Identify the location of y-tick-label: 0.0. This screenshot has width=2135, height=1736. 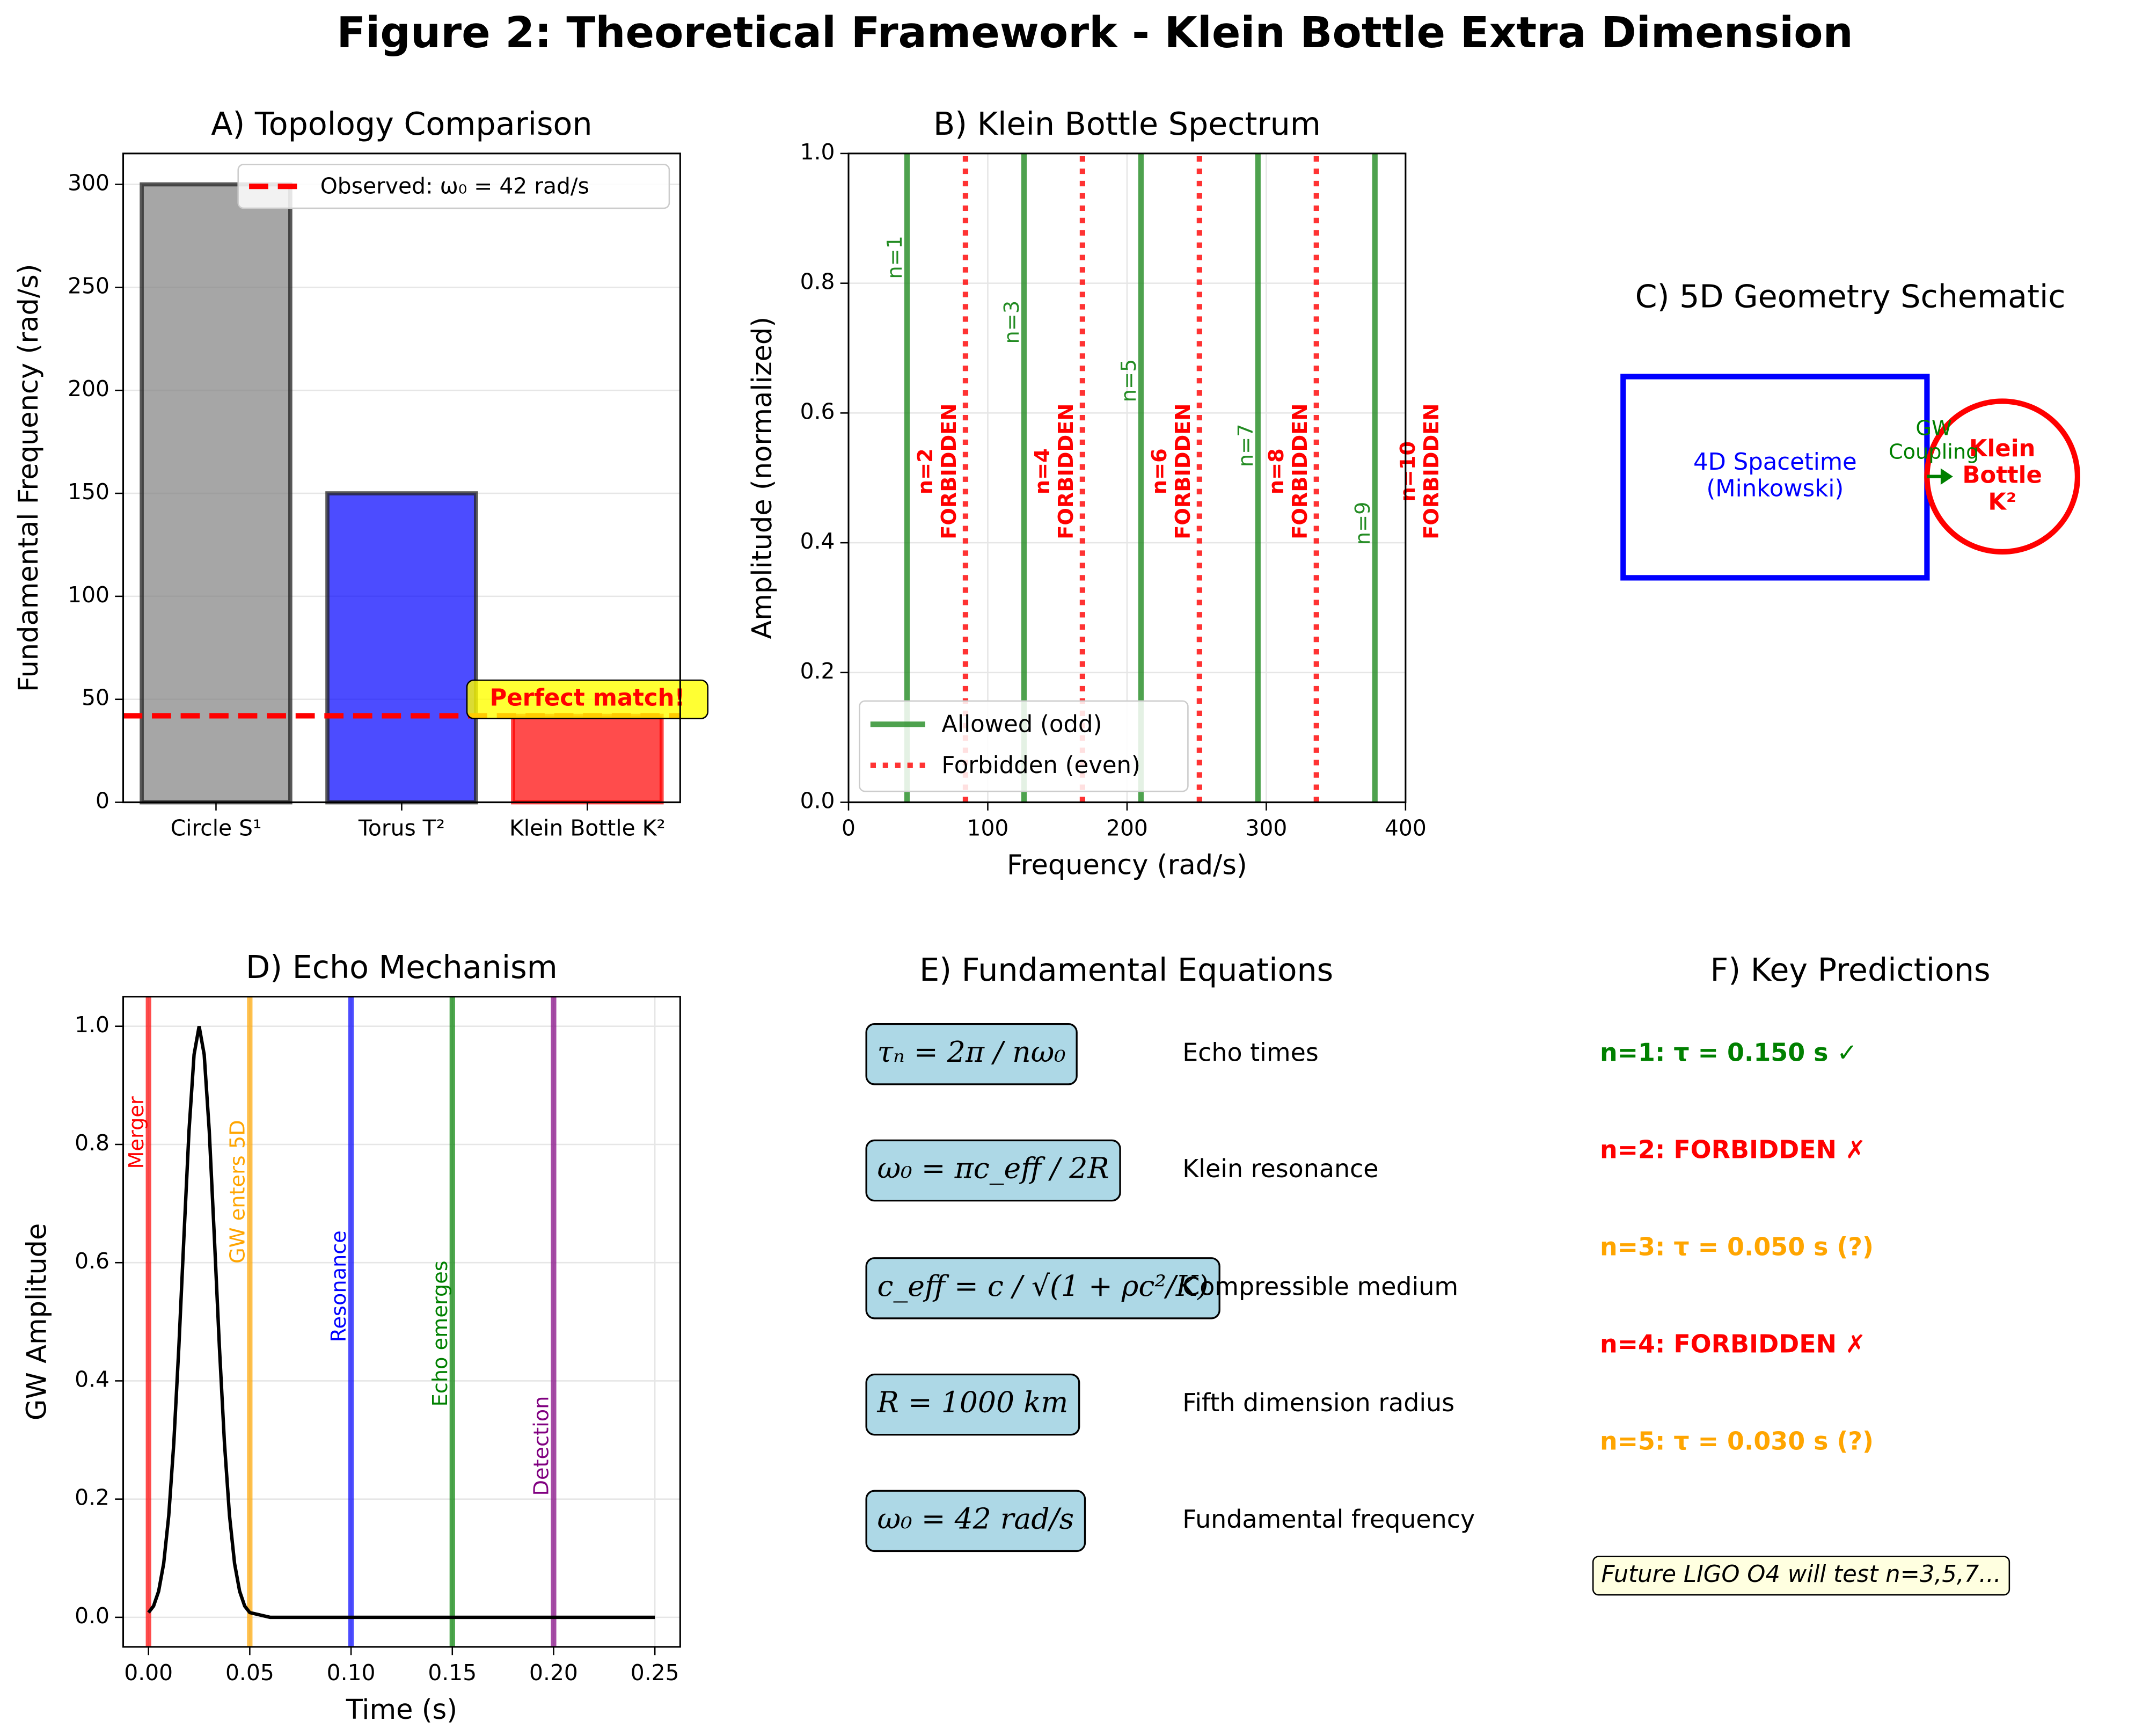
(817, 801).